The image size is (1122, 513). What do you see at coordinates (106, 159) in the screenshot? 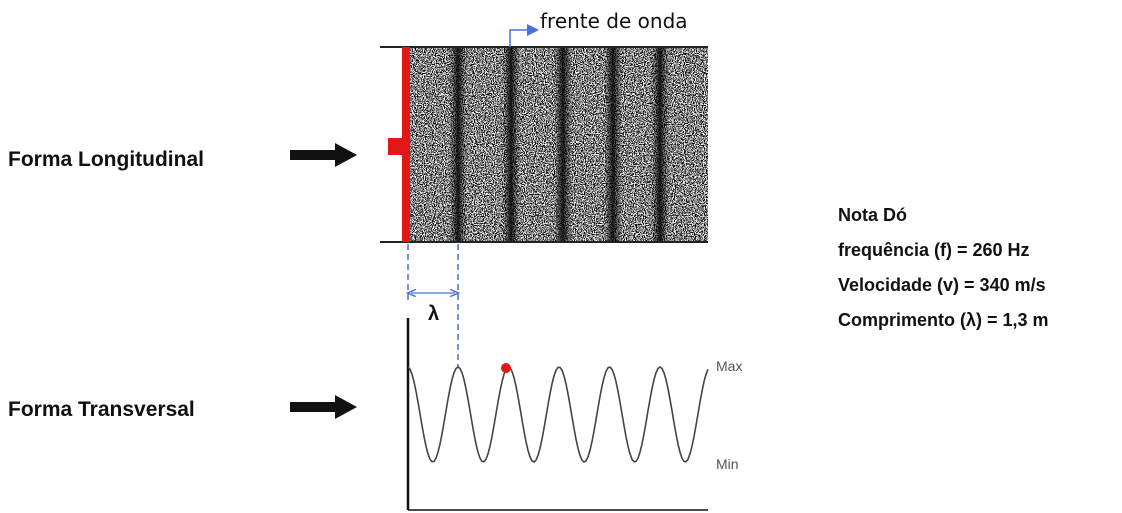
I see `longitudinal-label: Forma Longitudinal` at bounding box center [106, 159].